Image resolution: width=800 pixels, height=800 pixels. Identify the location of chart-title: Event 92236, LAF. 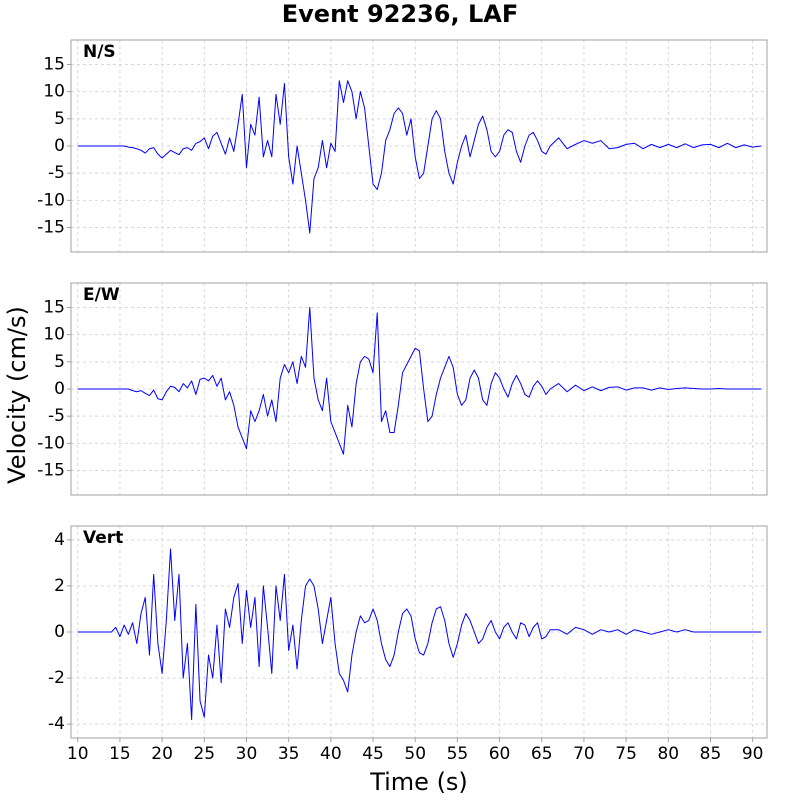
(400, 14).